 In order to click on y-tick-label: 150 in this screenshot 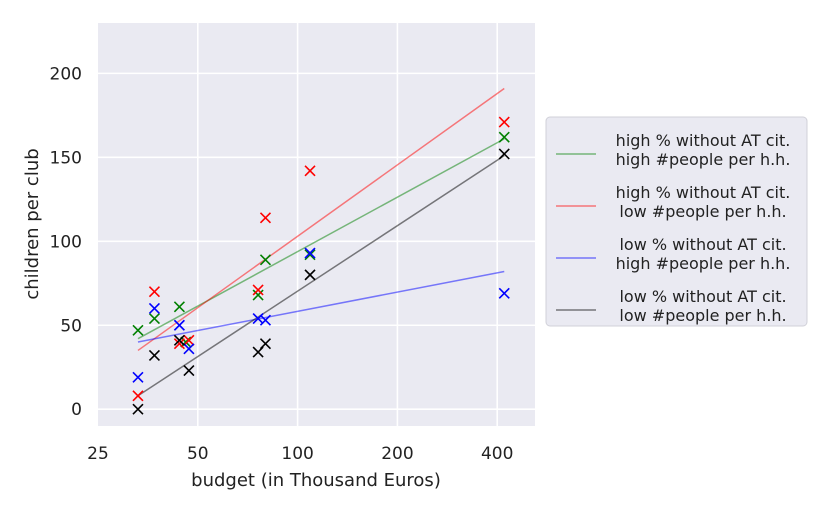, I will do `click(66, 158)`.